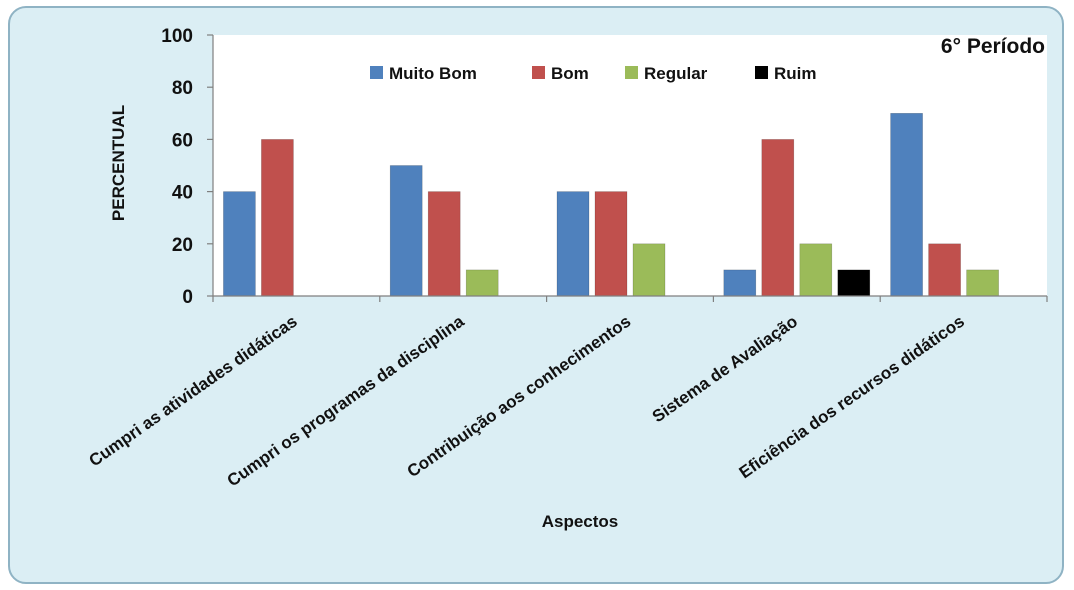  What do you see at coordinates (593, 73) in the screenshot?
I see `legend: Muito Bom Bom Regular Ruim` at bounding box center [593, 73].